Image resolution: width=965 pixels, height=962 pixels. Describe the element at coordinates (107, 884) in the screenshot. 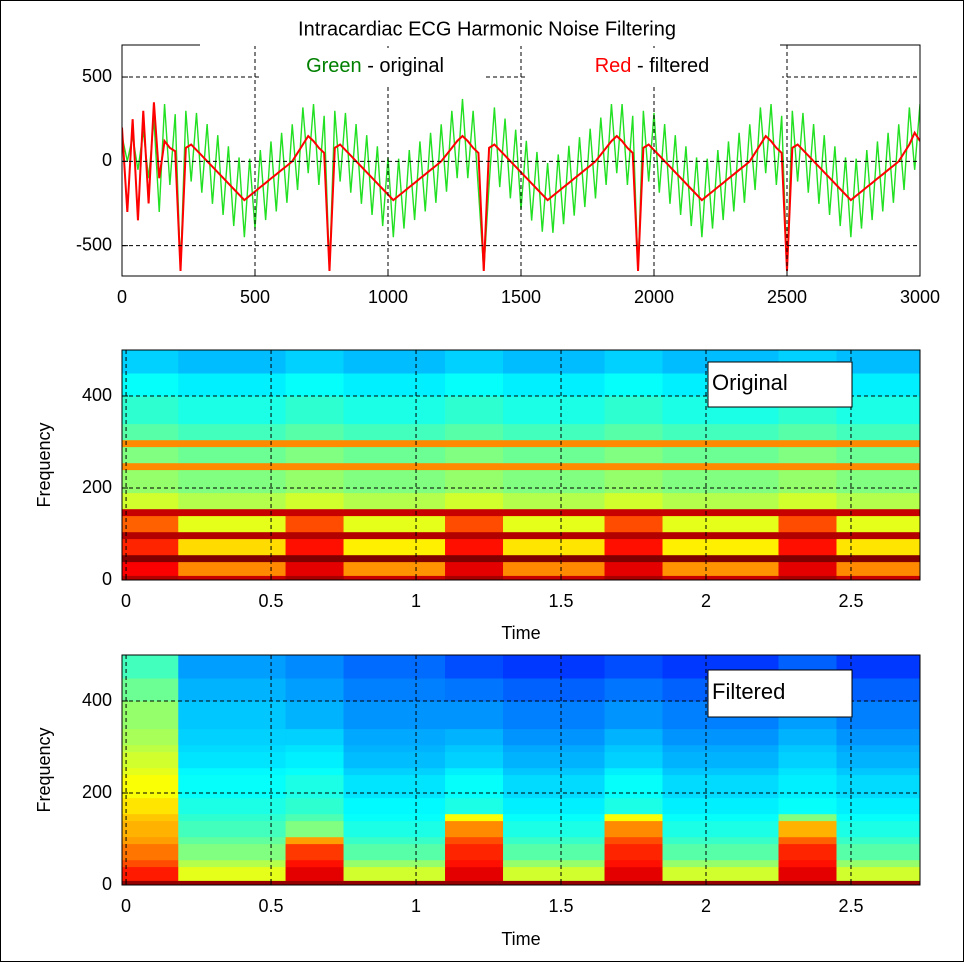

I see `y-tick-label: 0` at that location.